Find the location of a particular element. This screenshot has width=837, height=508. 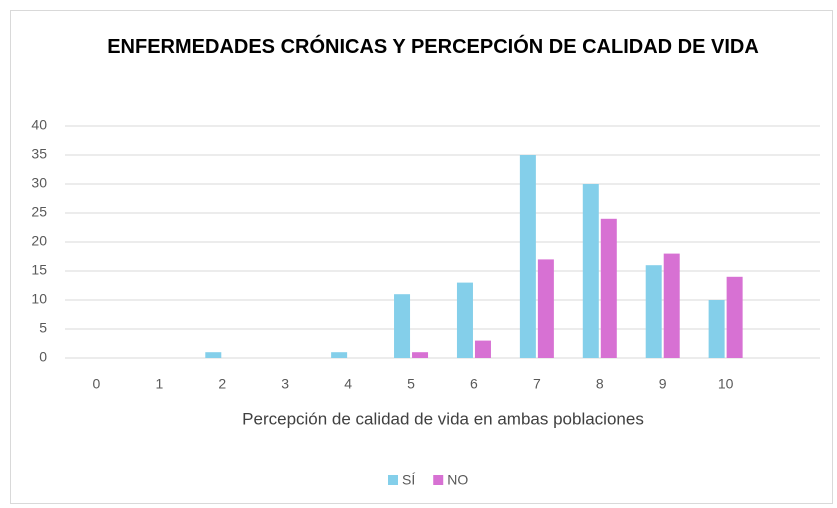

y-tick-label: 15 is located at coordinates (39, 270).